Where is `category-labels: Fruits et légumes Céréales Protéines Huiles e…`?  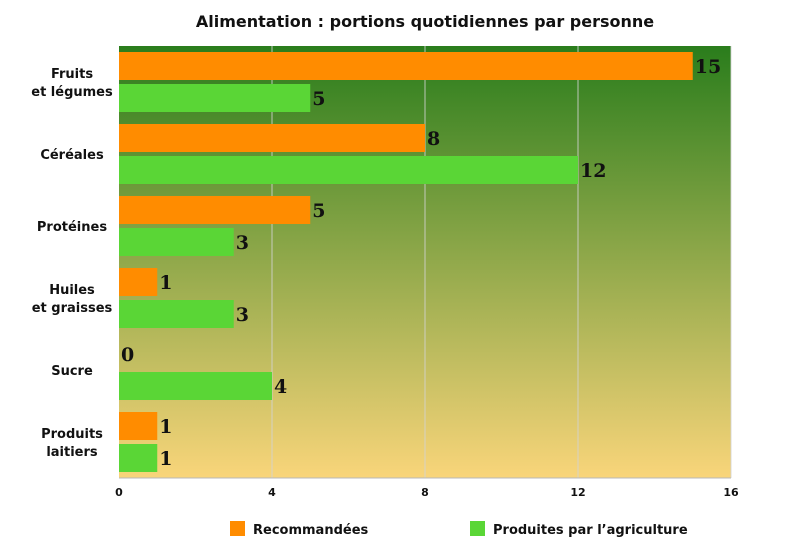
category-labels: Fruits et légumes Céréales Protéines Huiles e… is located at coordinates (72, 263).